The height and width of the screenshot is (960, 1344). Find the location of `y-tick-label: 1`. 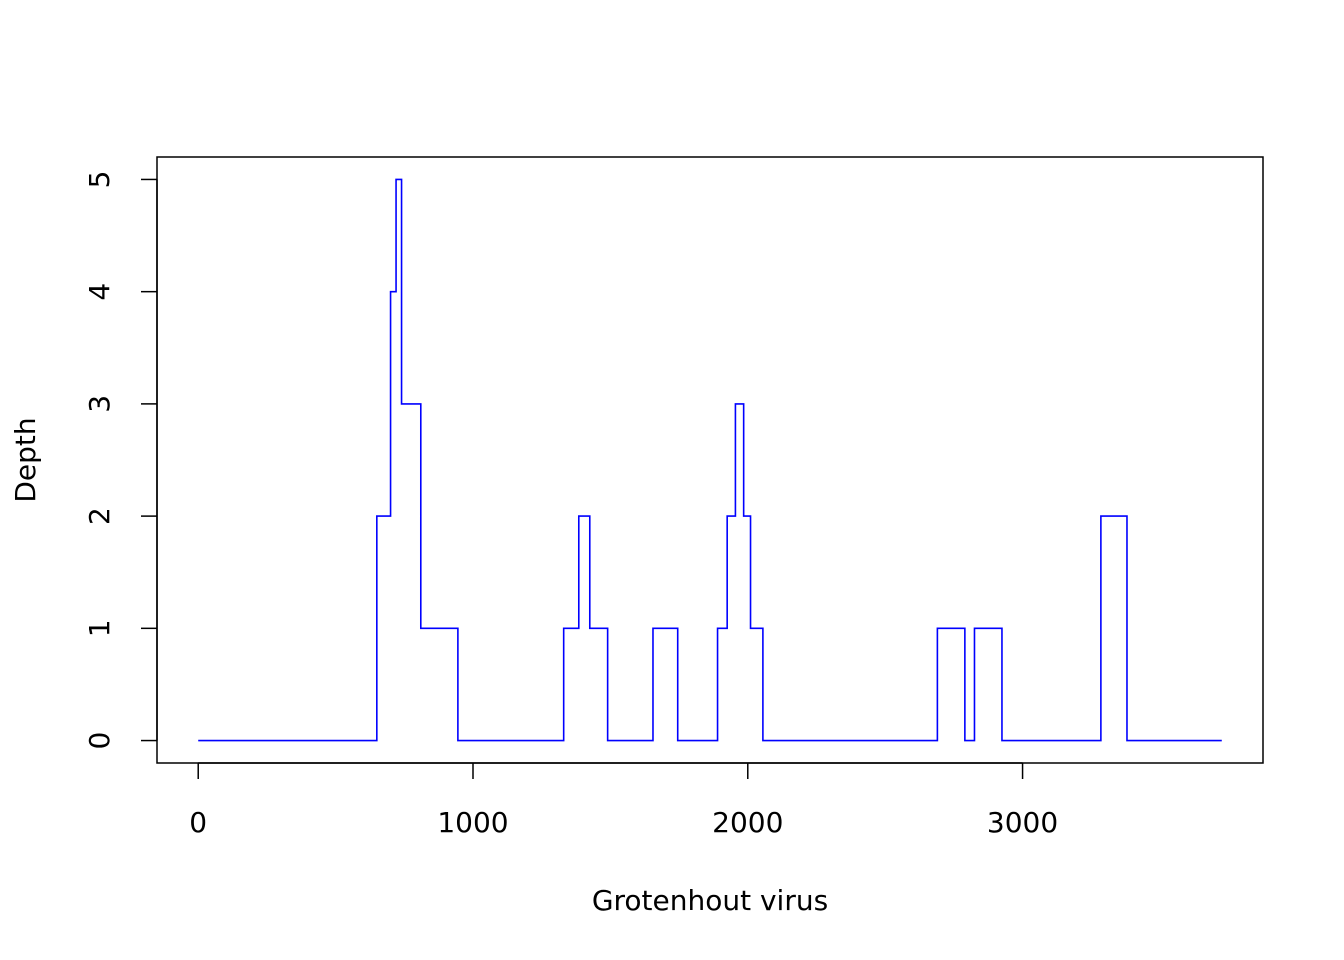

y-tick-label: 1 is located at coordinates (99, 628).